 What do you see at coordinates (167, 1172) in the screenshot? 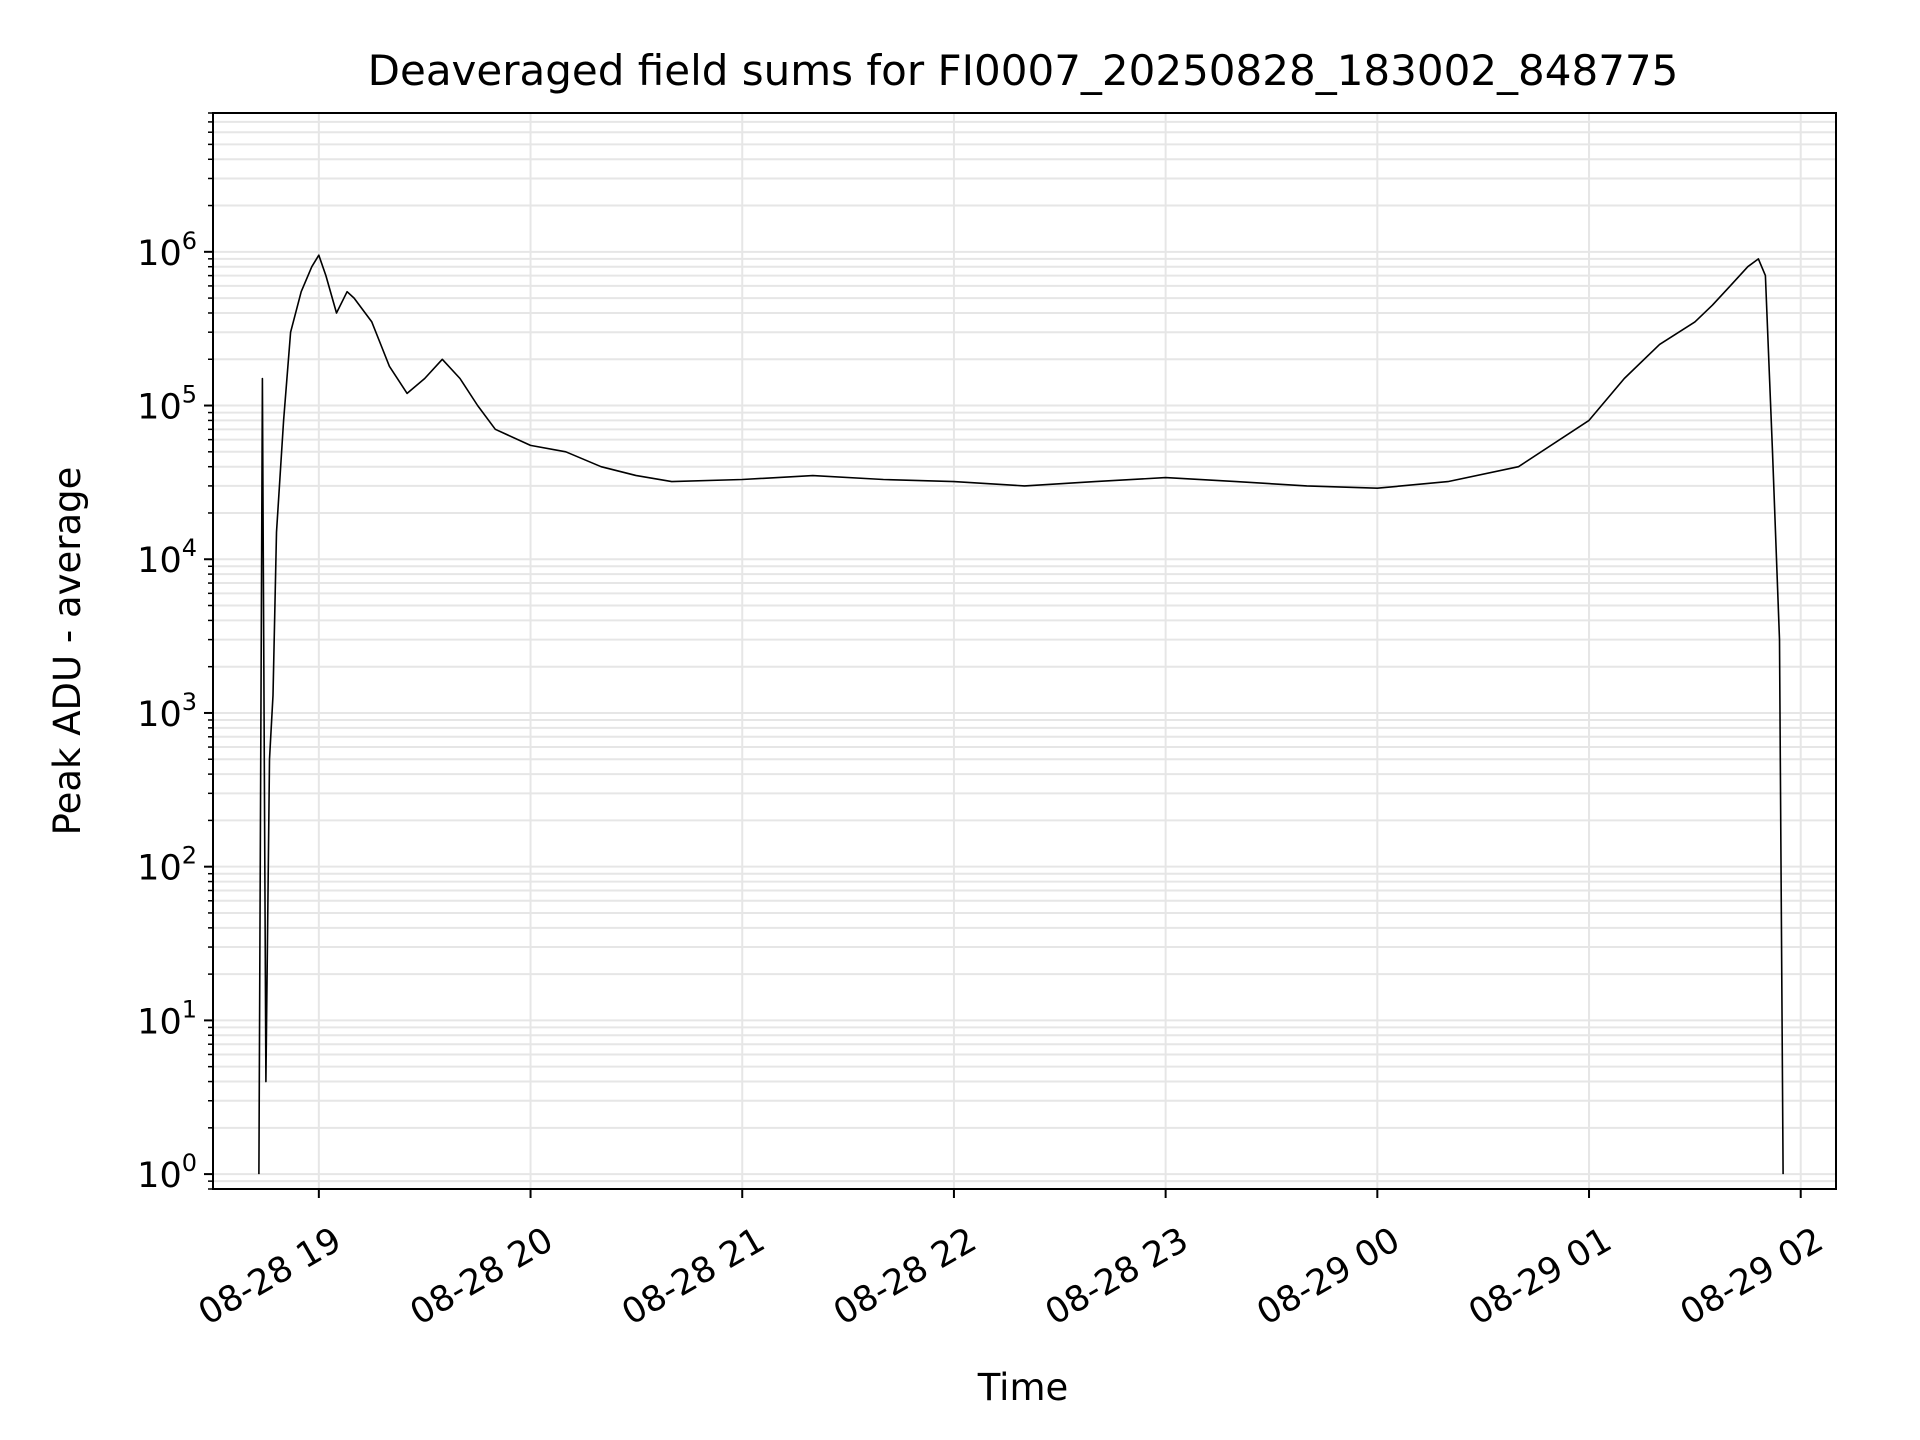
I see `y-tick-label: 10⁰` at bounding box center [167, 1172].